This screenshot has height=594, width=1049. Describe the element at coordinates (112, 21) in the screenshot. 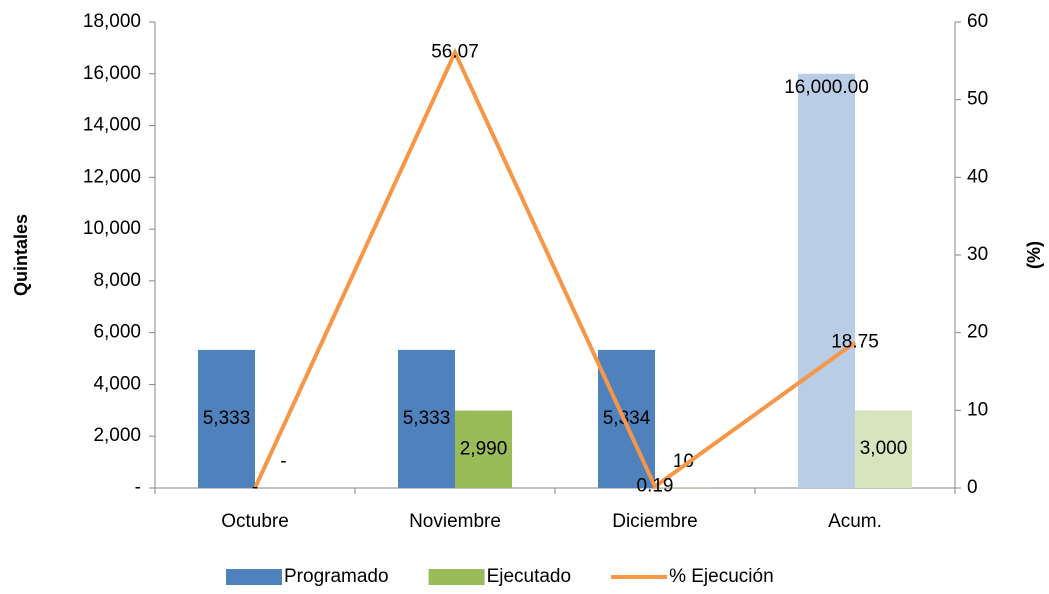

I see `y-tick-label: 18,000` at that location.